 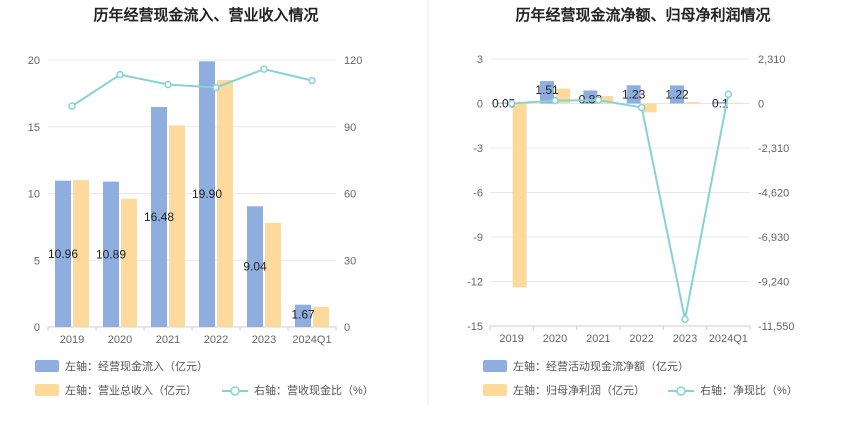 What do you see at coordinates (350, 261) in the screenshot?
I see `right-tick-label: 30` at bounding box center [350, 261].